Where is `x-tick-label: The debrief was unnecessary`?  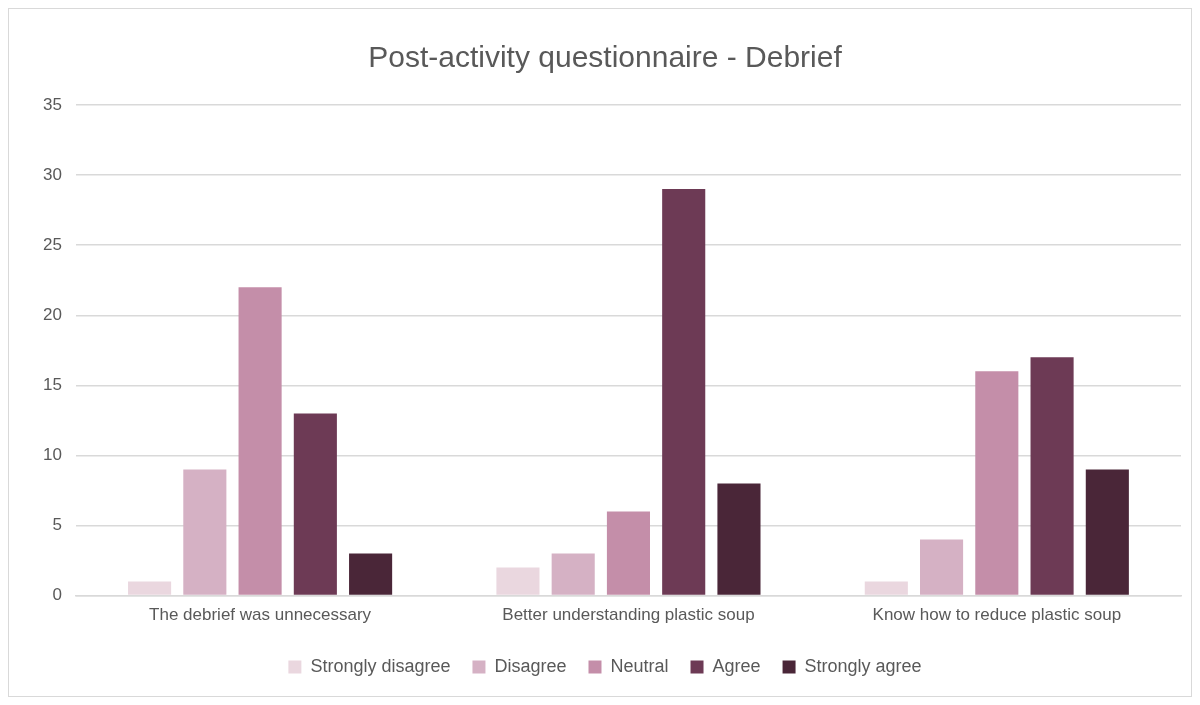 x-tick-label: The debrief was unnecessary is located at coordinates (260, 615).